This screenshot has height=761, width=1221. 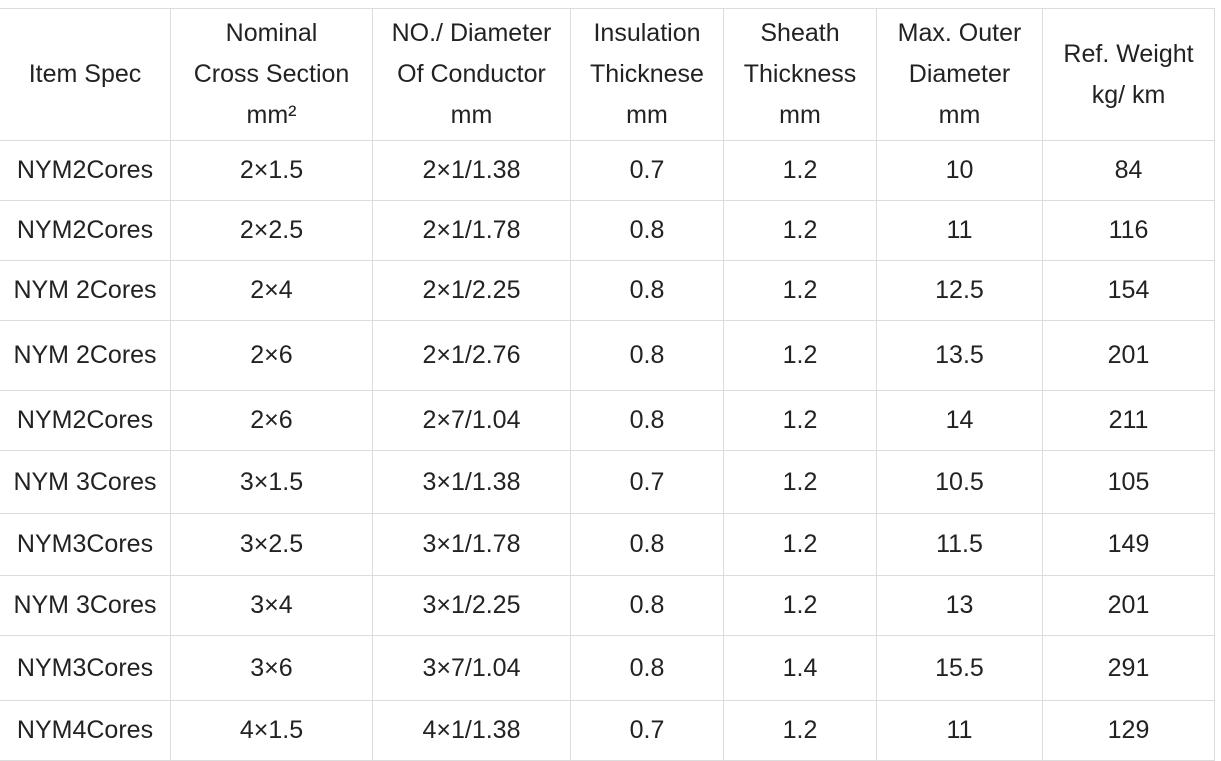 I want to click on table-row: NYM3Cores 3×6 3×7/1.04 0.8 1.4 15.5 291, so click(x=607, y=668).